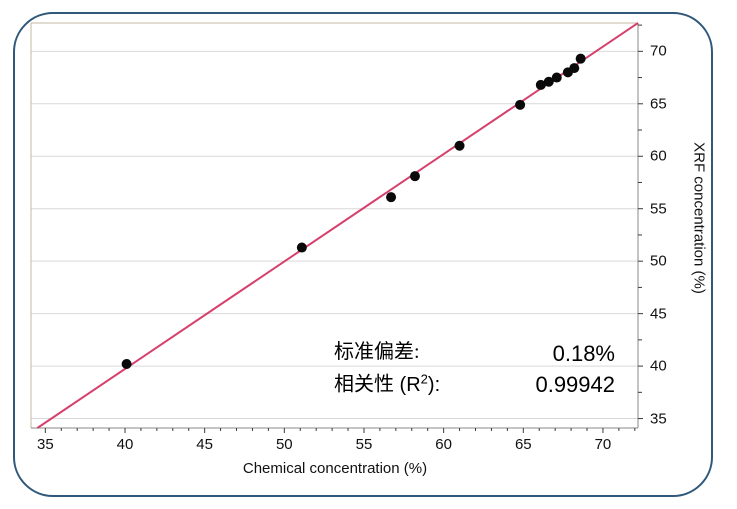 Image resolution: width=737 pixels, height=509 pixels. What do you see at coordinates (284, 444) in the screenshot?
I see `x-tick-label: 50` at bounding box center [284, 444].